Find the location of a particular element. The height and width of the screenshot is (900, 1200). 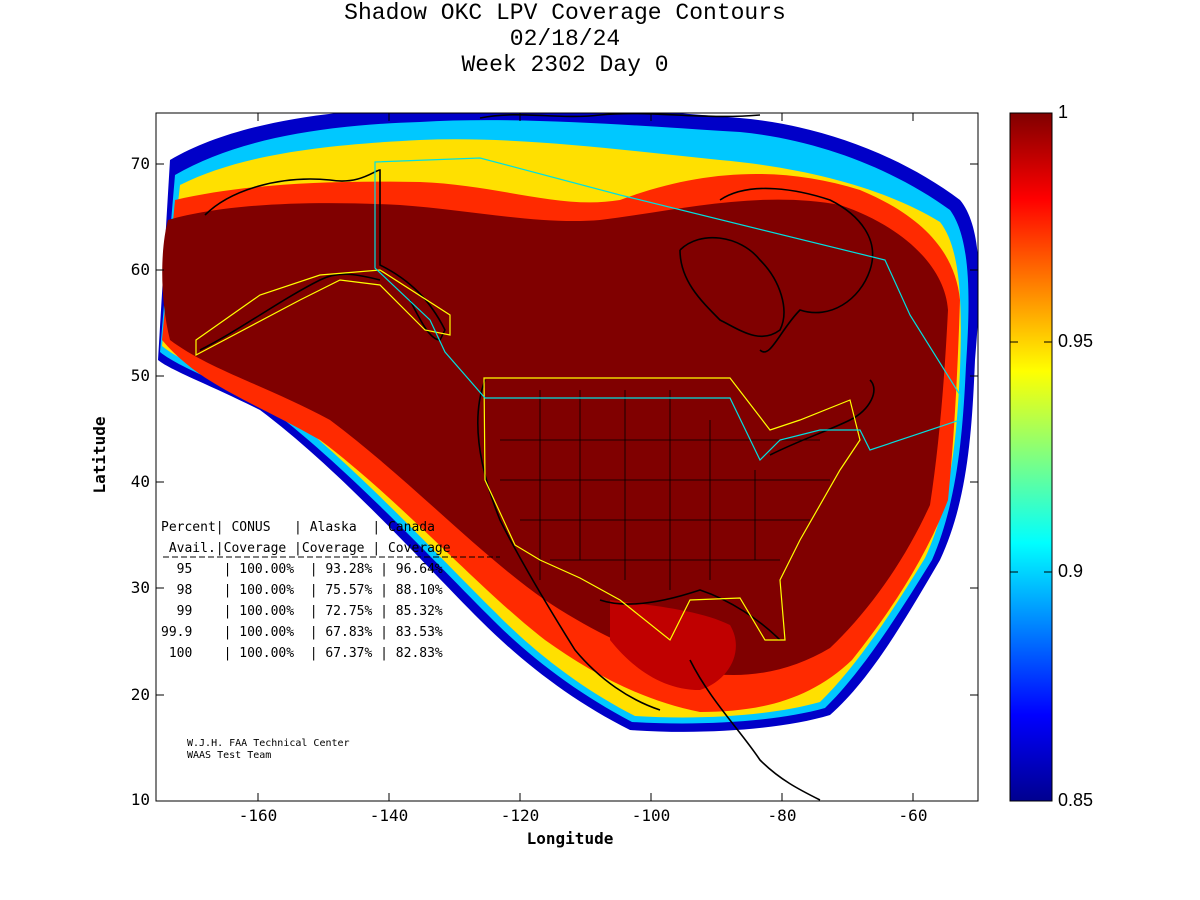

x-tick-label: -60 is located at coordinates (913, 815).